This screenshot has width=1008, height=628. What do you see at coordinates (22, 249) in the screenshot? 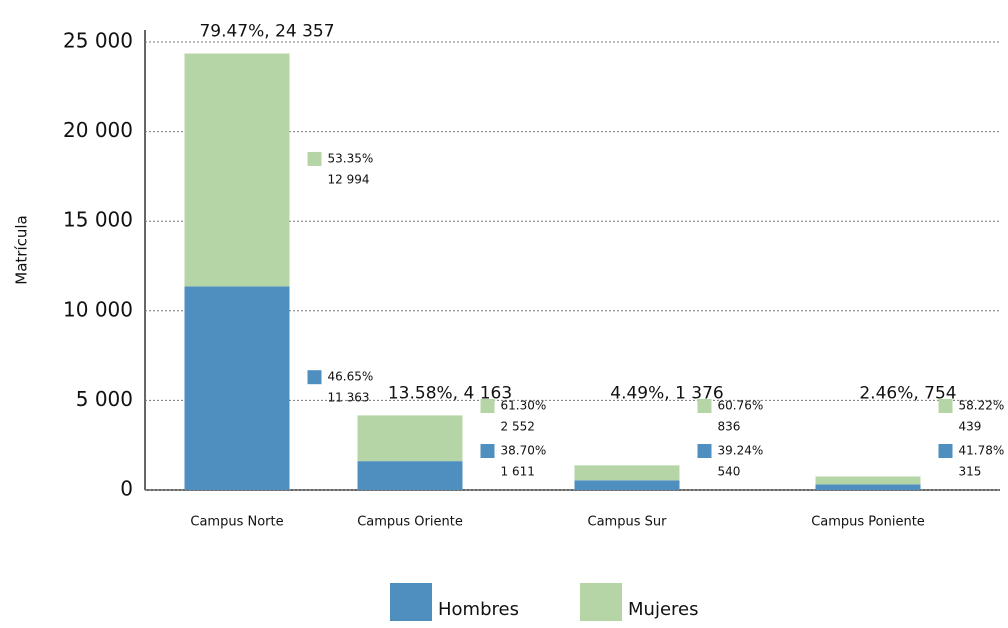
I see `y-axis-label: Matrícula` at bounding box center [22, 249].